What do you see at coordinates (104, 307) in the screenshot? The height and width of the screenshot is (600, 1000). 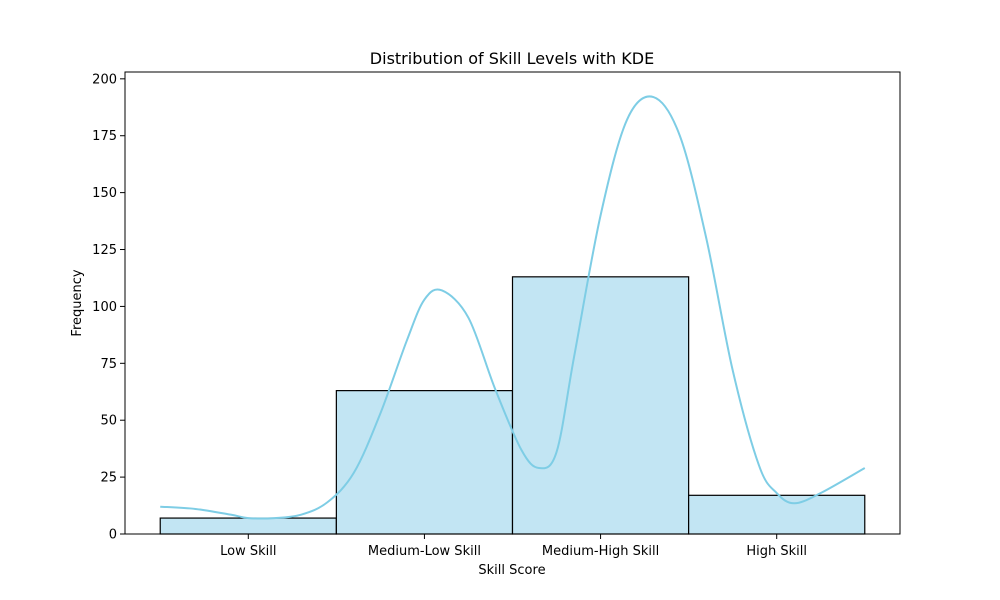 I see `y-tick-label: 100` at bounding box center [104, 307].